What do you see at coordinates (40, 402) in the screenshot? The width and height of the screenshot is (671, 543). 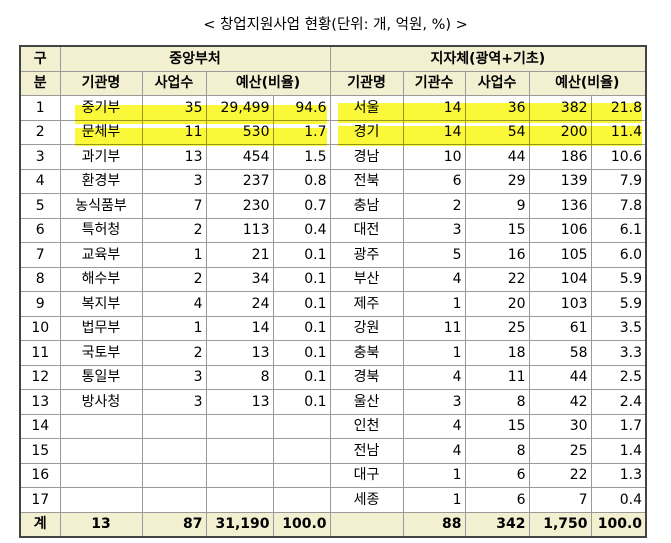 I see `row-number: 13` at bounding box center [40, 402].